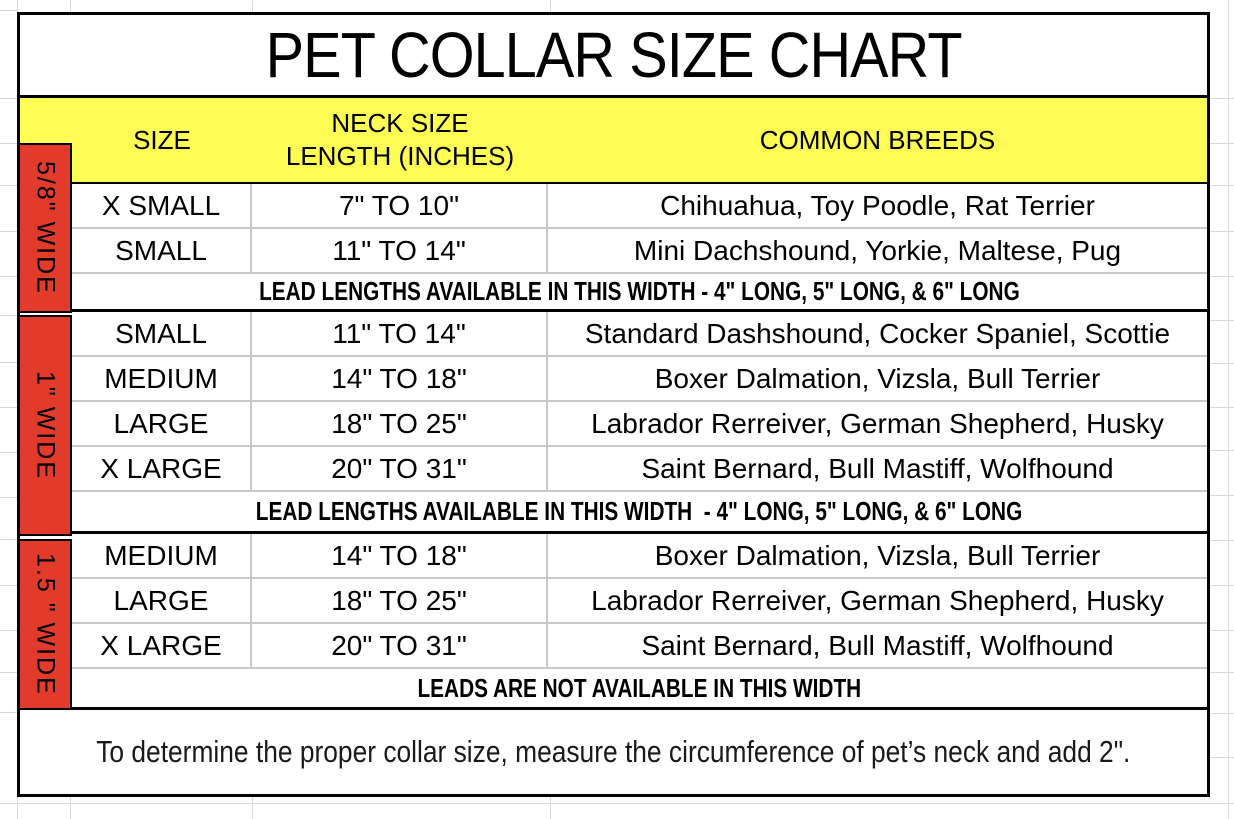 This screenshot has width=1234, height=819. I want to click on chart-title-row: PET COLLAR SIZE CHART, so click(613, 56).